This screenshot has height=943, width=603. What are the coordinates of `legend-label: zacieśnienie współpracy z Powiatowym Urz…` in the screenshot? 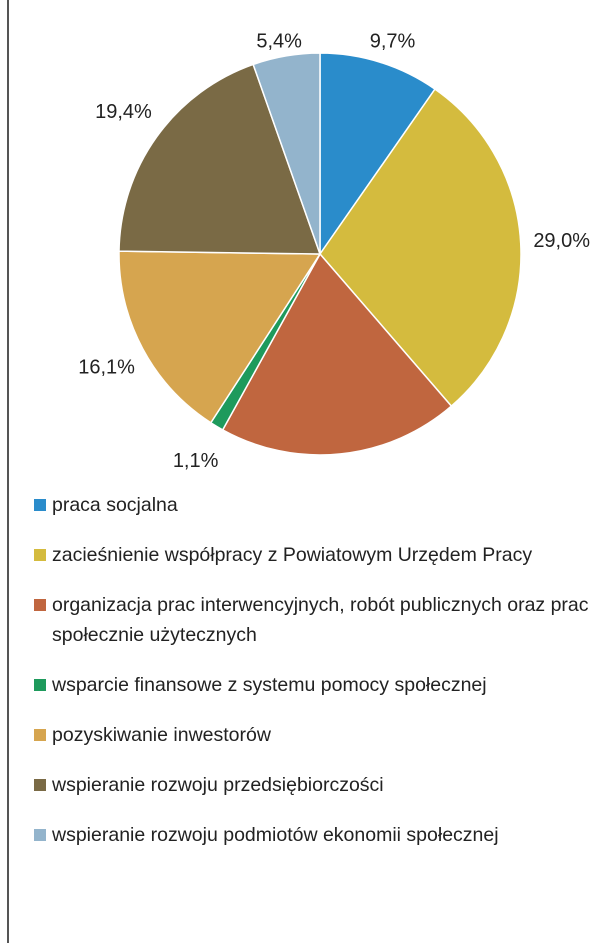 It's located at (292, 555).